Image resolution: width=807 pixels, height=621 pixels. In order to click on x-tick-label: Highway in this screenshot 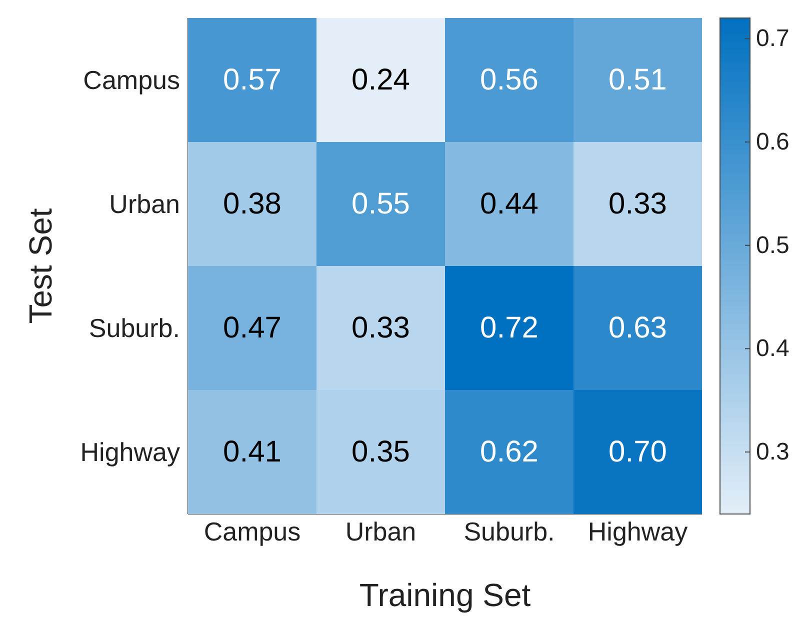, I will do `click(638, 531)`.